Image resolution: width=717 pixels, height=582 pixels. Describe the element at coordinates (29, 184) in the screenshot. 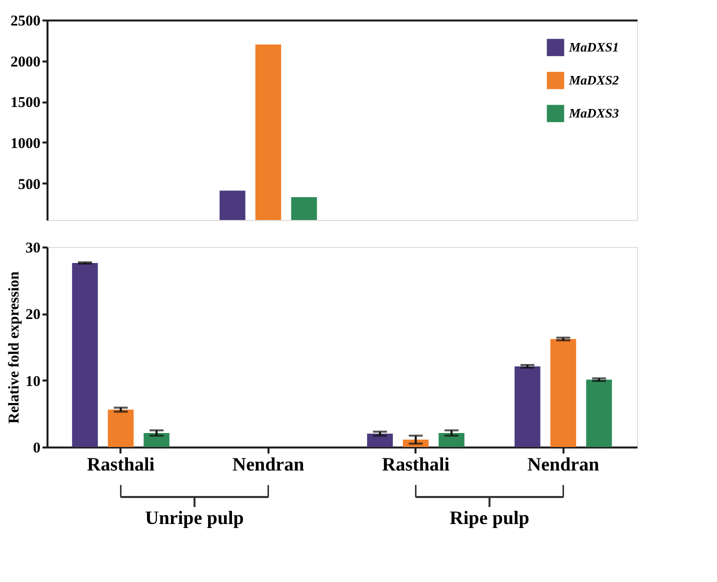

I see `y-tick-label: 500` at that location.